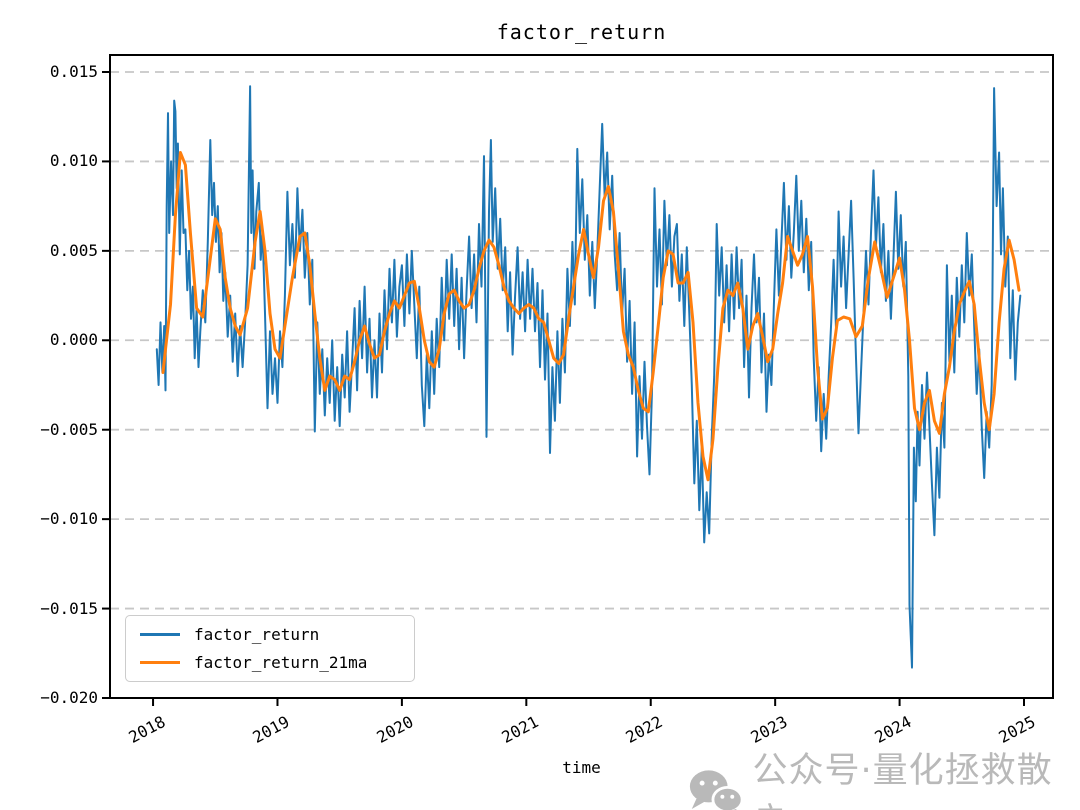 The height and width of the screenshot is (810, 1080). I want to click on y-tick-label: −0.015, so click(69, 608).